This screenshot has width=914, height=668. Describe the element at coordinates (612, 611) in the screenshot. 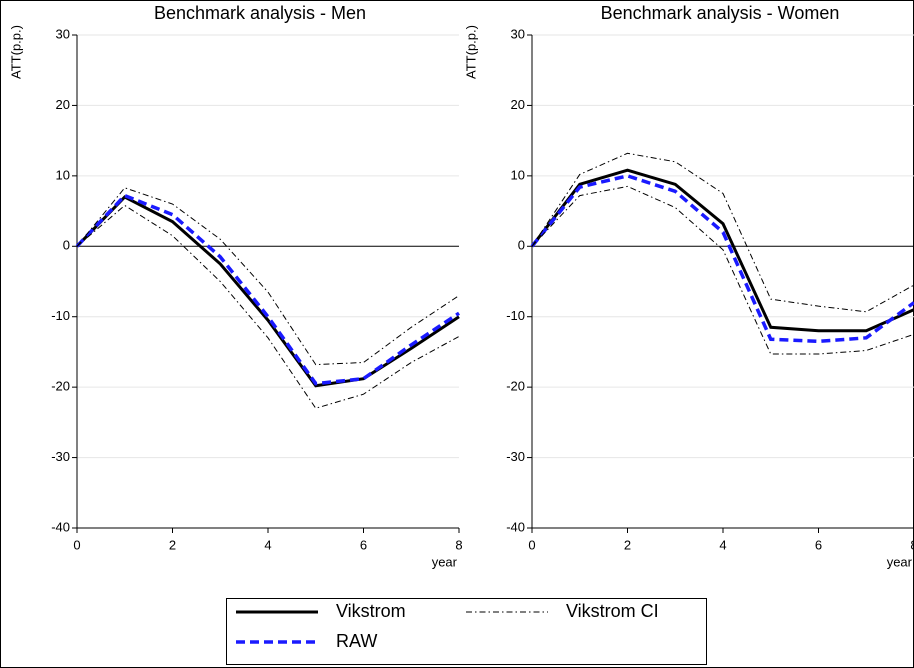

I see `legend-label: Vikstrom CI` at that location.